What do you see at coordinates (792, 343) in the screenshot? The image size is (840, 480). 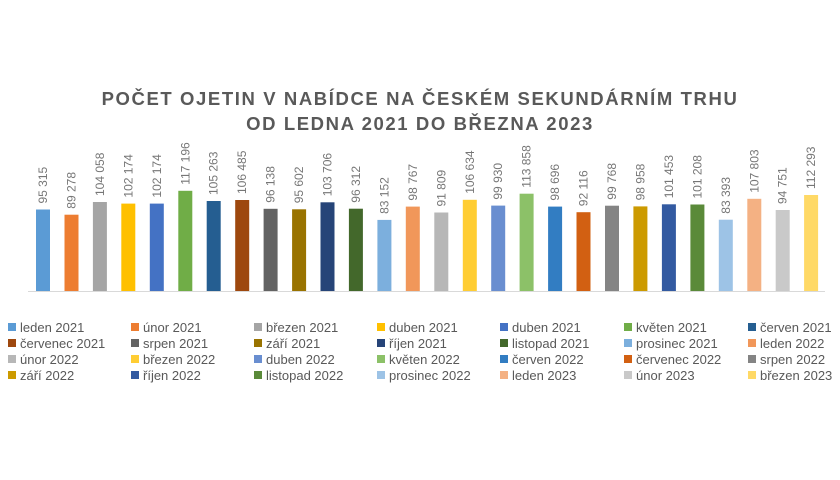 I see `legend-label-14: leden 2022` at bounding box center [792, 343].